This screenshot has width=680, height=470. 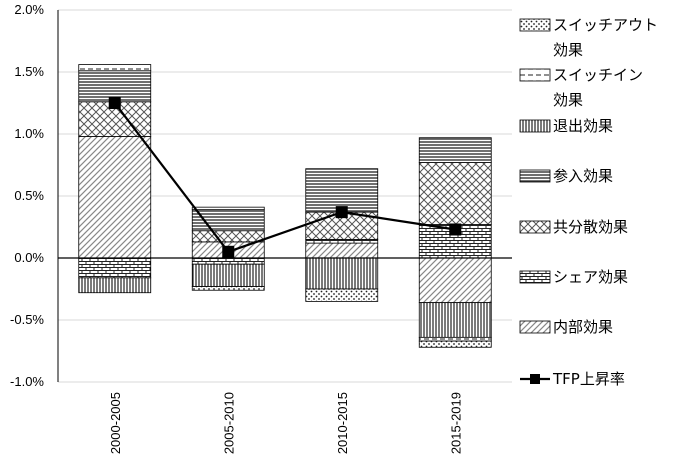 What do you see at coordinates (115, 423) in the screenshot?
I see `x-tick-label: 2000-2005` at bounding box center [115, 423].